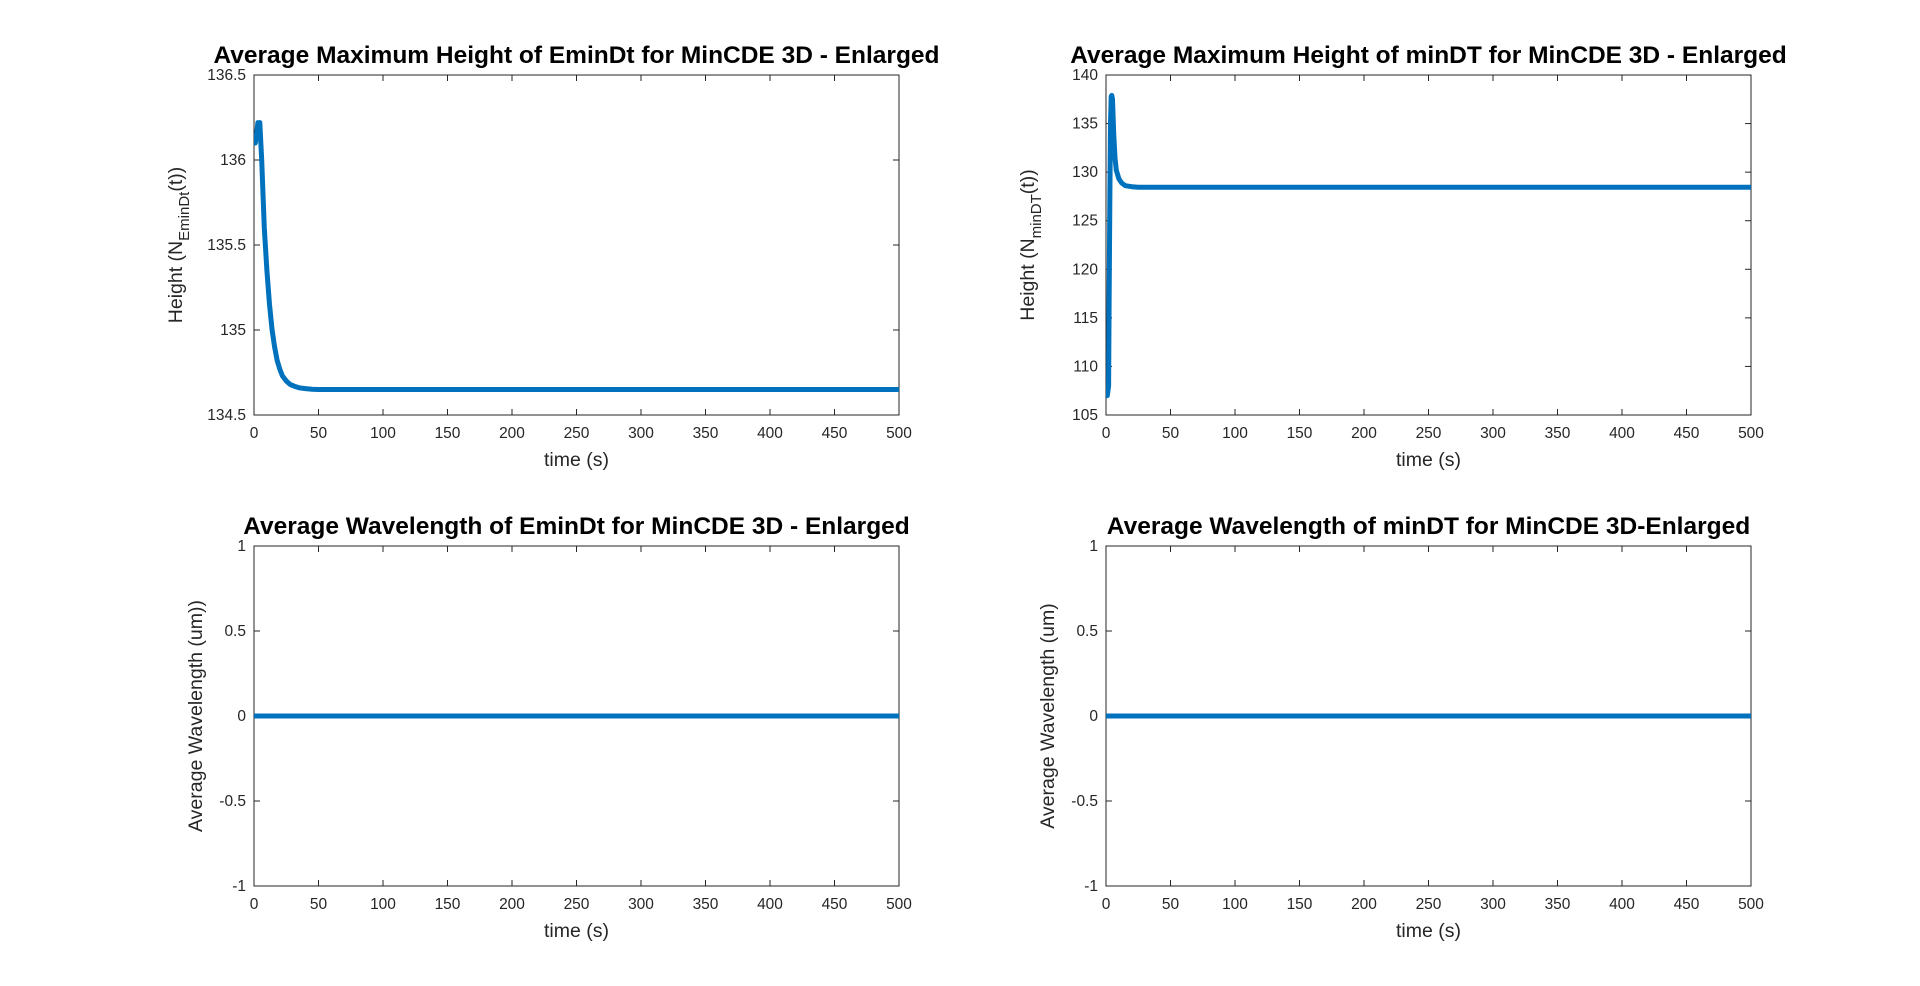 Image resolution: width=1920 pixels, height=986 pixels. I want to click on y-axis-label: Height (NminDT(t)), so click(1031, 244).